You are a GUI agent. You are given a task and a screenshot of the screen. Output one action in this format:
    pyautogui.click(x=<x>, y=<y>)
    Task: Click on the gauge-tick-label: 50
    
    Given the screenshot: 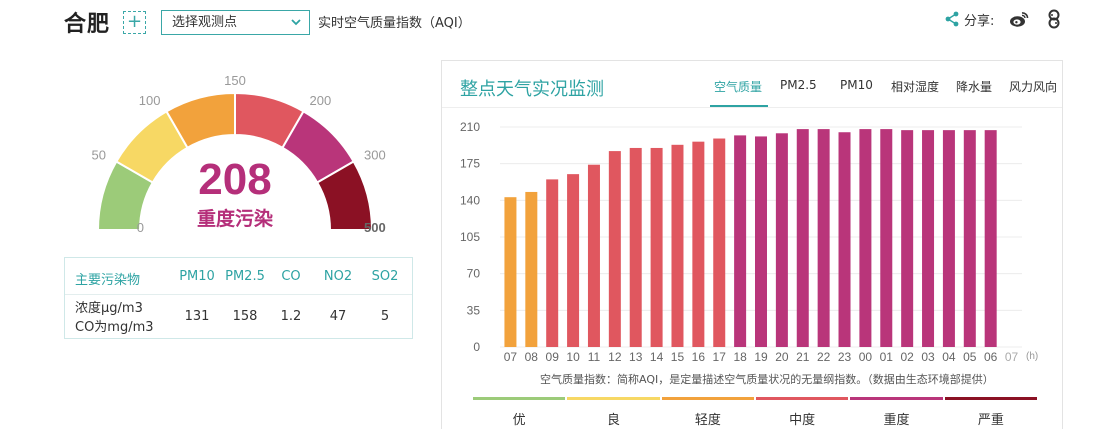 What is the action you would take?
    pyautogui.click(x=98, y=155)
    